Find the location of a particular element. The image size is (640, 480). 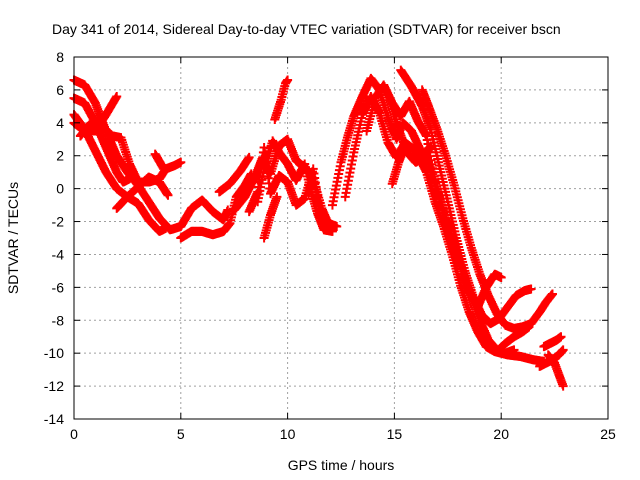

x-tick-label: 15 is located at coordinates (395, 434).